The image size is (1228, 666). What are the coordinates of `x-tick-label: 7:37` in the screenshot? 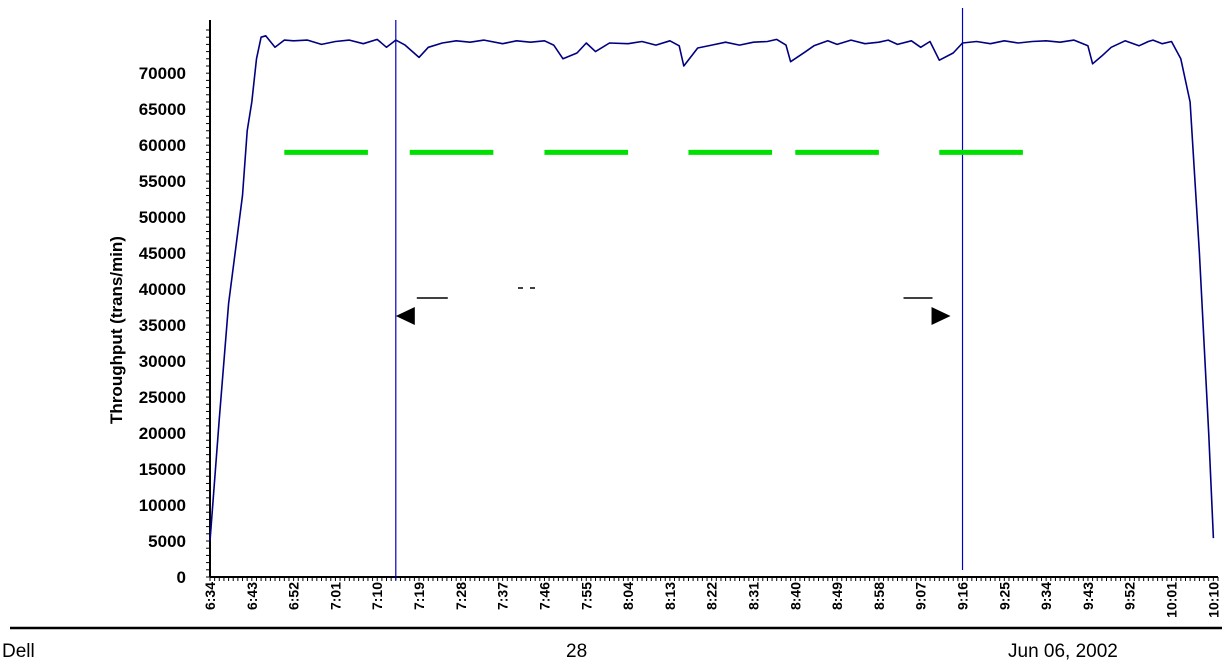 It's located at (503, 596).